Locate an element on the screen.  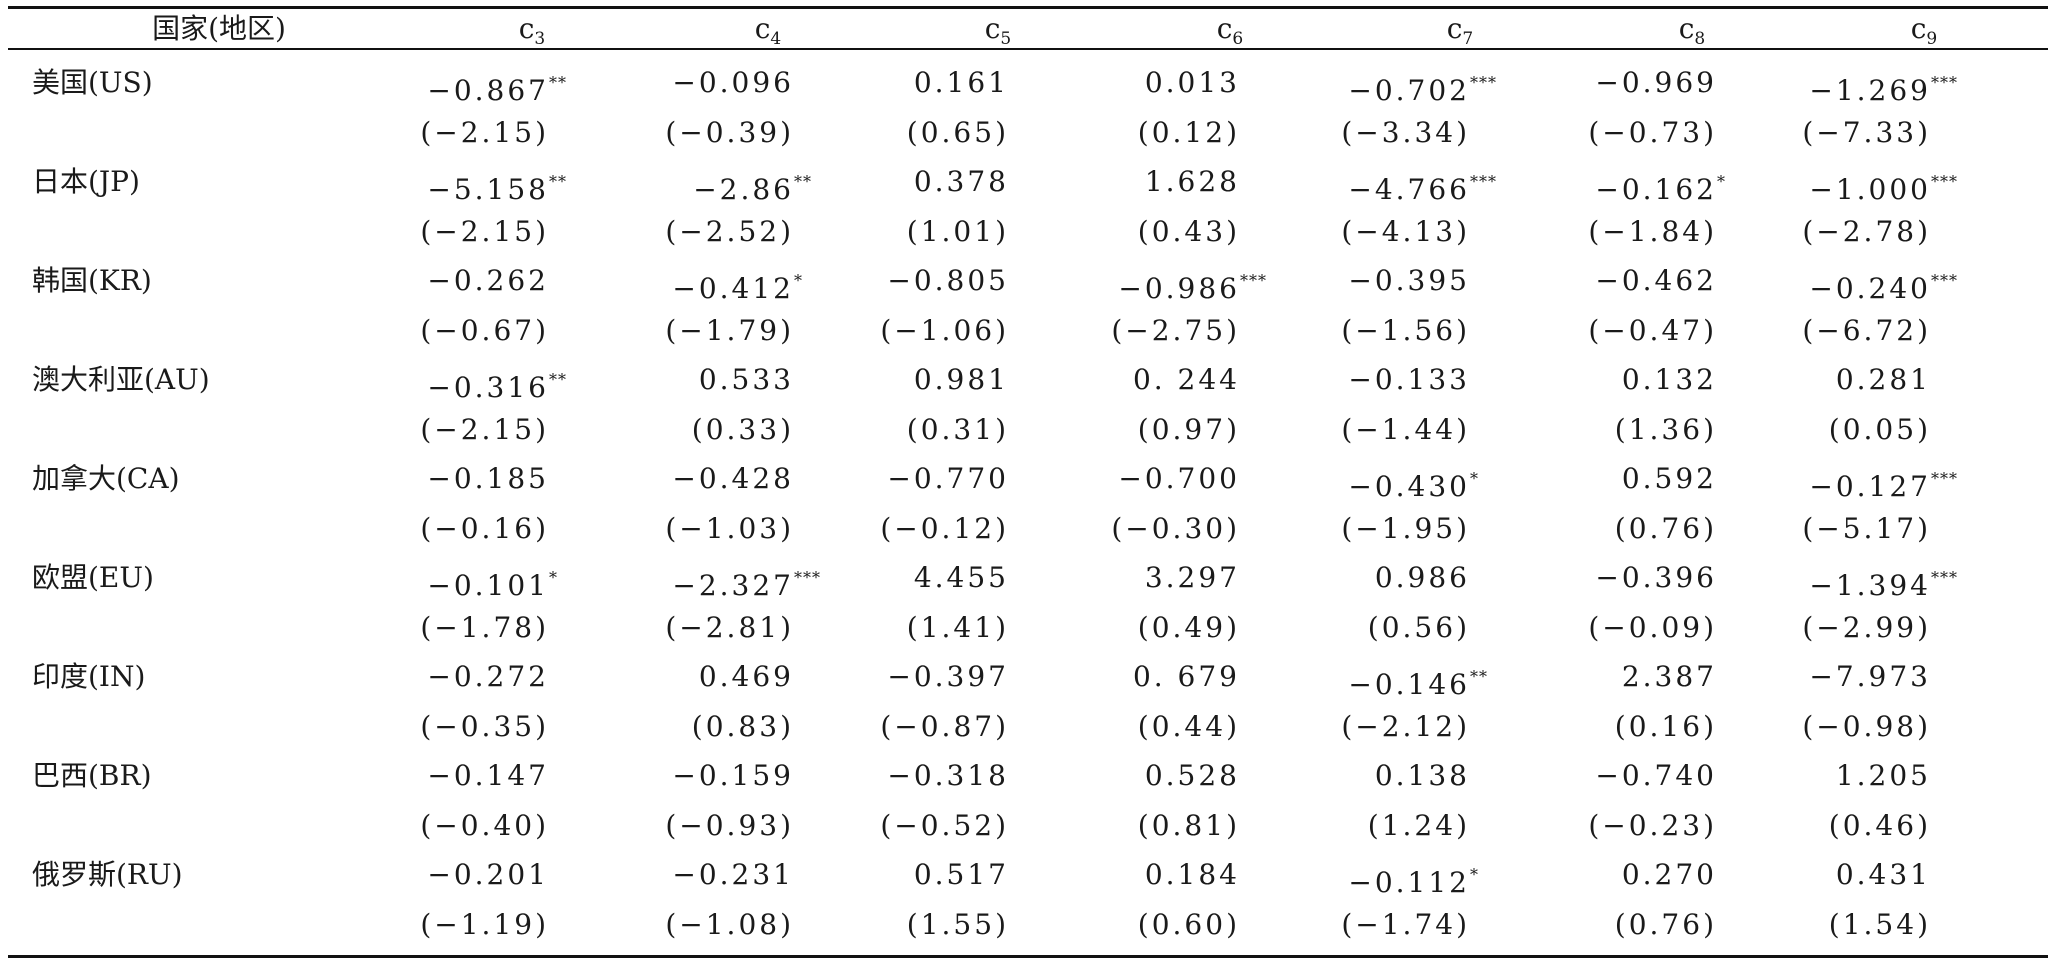
coefficient-cell: 0.981 is located at coordinates (978, 380).